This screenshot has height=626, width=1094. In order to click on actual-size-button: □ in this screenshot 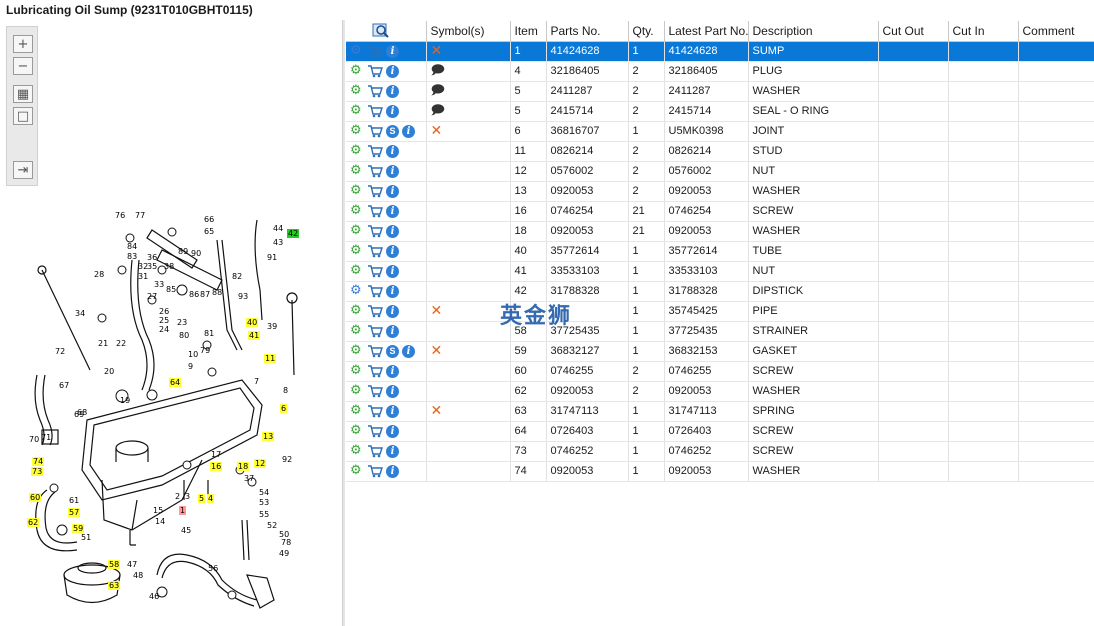, I will do `click(23, 116)`.